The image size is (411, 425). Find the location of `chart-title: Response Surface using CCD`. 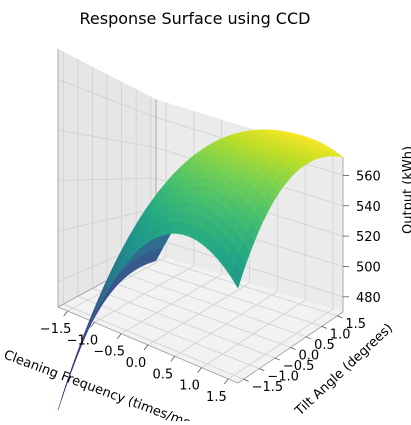

chart-title: Response Surface using CCD is located at coordinates (195, 18).